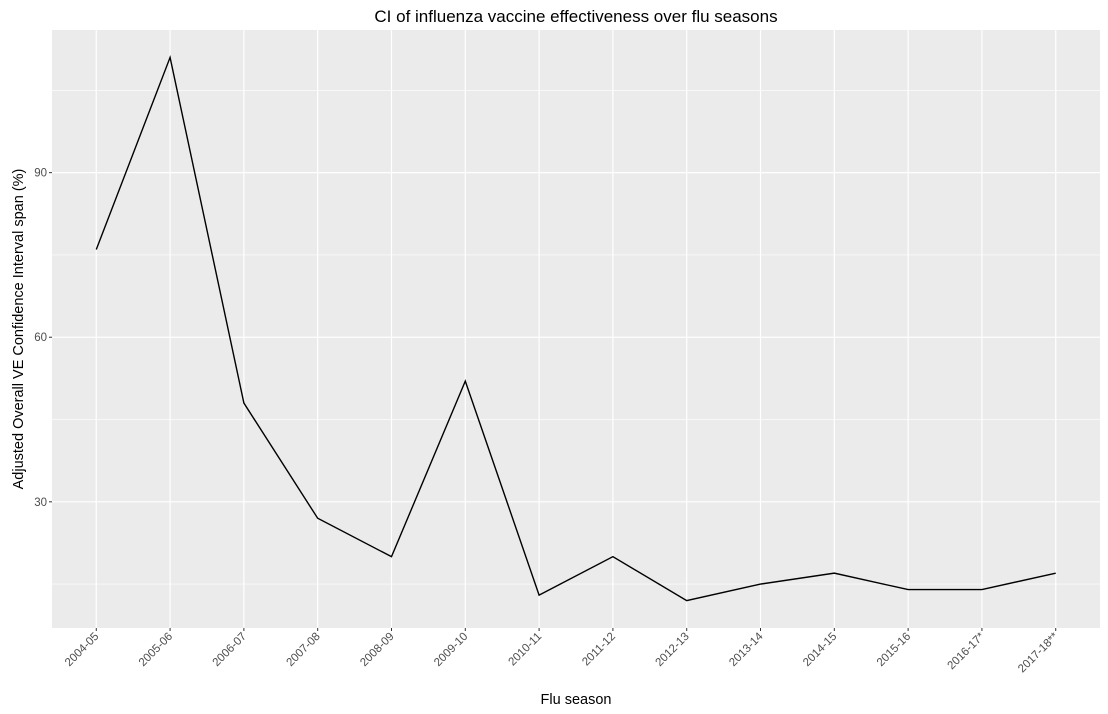  I want to click on x-tick-label: 2007-08, so click(303, 650).